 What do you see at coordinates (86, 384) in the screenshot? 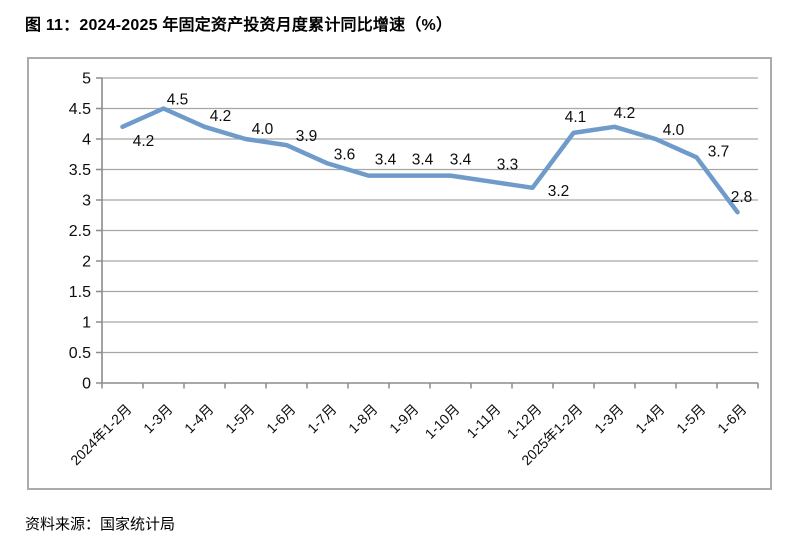
I see `y-axis-tick-label: 0` at bounding box center [86, 384].